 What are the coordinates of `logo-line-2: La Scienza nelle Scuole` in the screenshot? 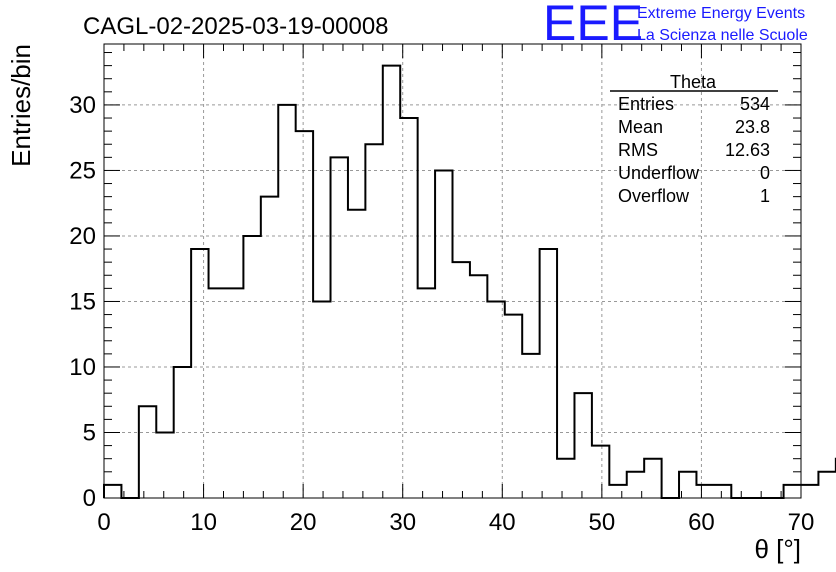 It's located at (722, 35).